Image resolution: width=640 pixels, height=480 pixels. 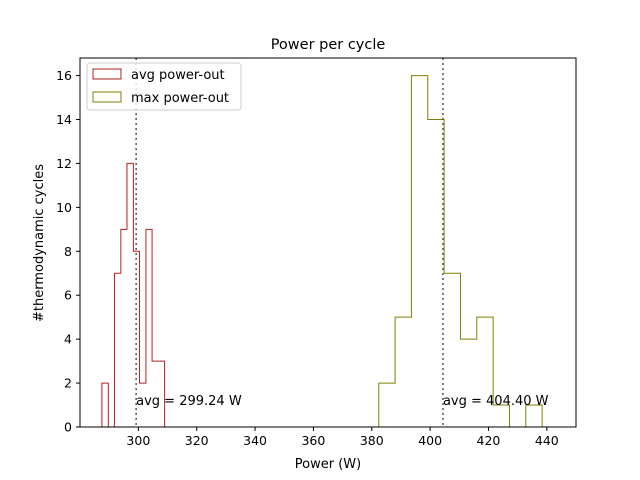 What do you see at coordinates (496, 401) in the screenshot?
I see `mean-label-1: avg = 404.40 W` at bounding box center [496, 401].